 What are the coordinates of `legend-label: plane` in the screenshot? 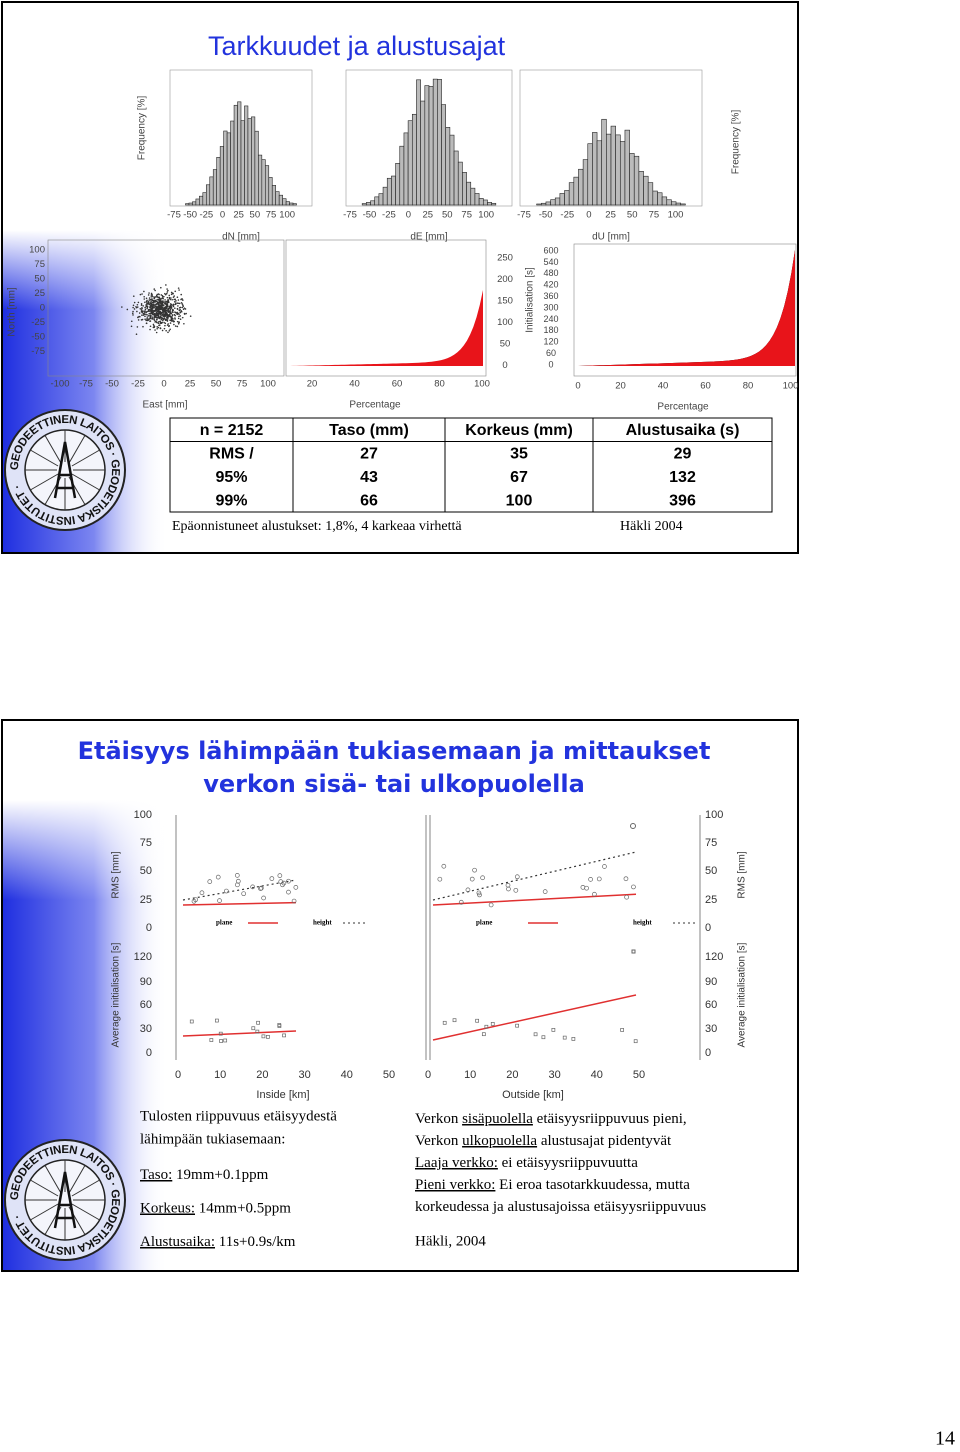 It's located at (224, 923).